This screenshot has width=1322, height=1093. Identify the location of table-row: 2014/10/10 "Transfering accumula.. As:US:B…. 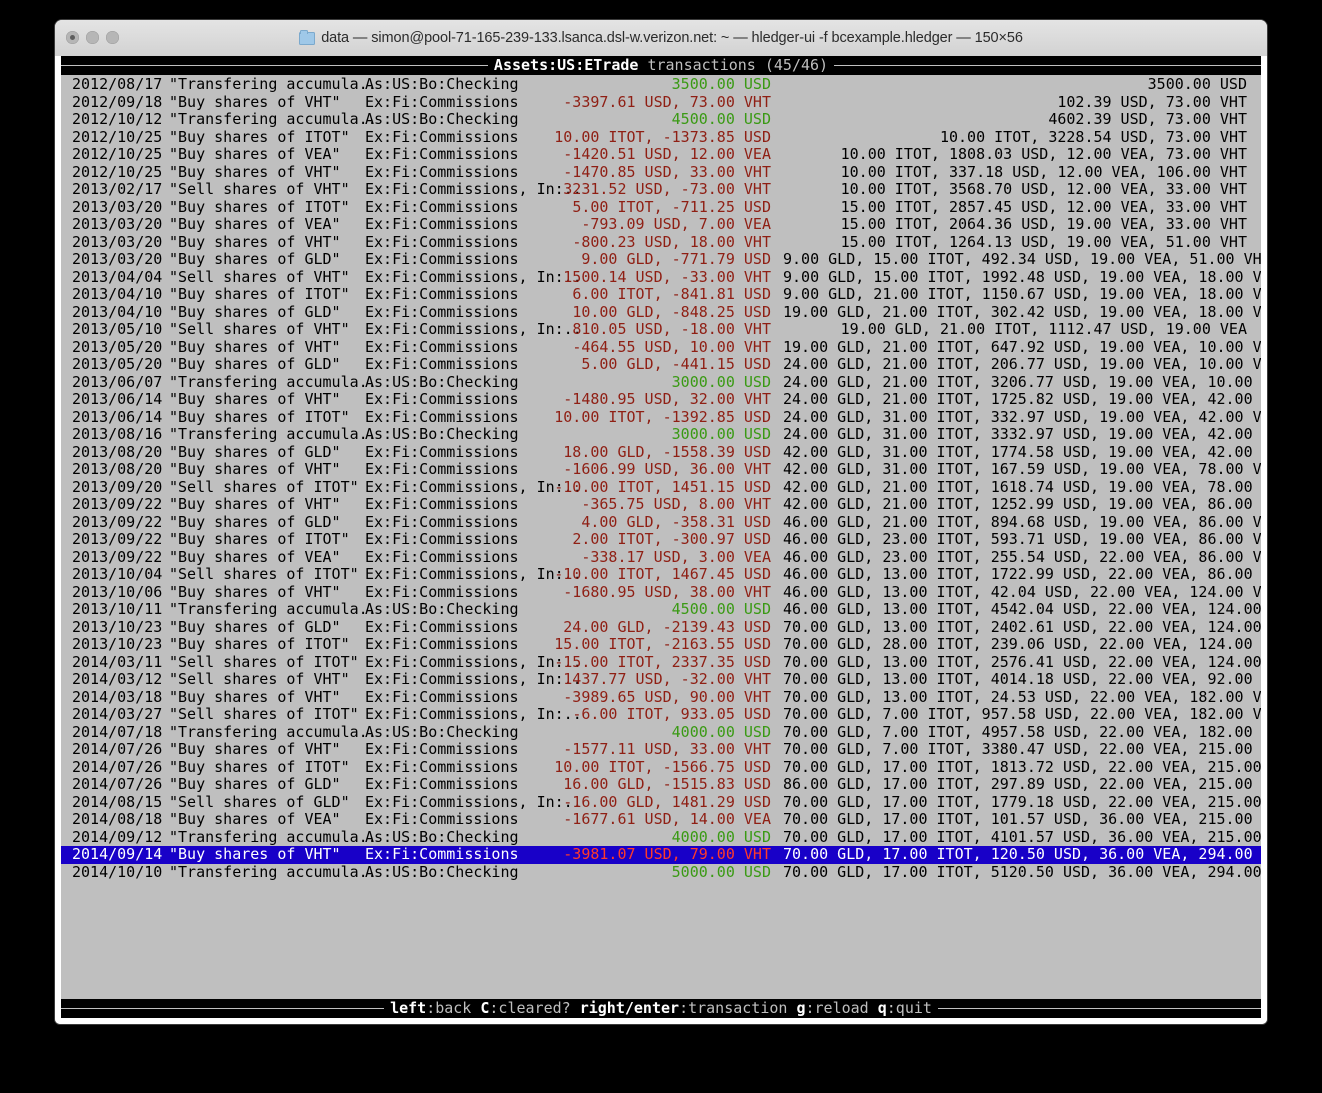
(661, 872).